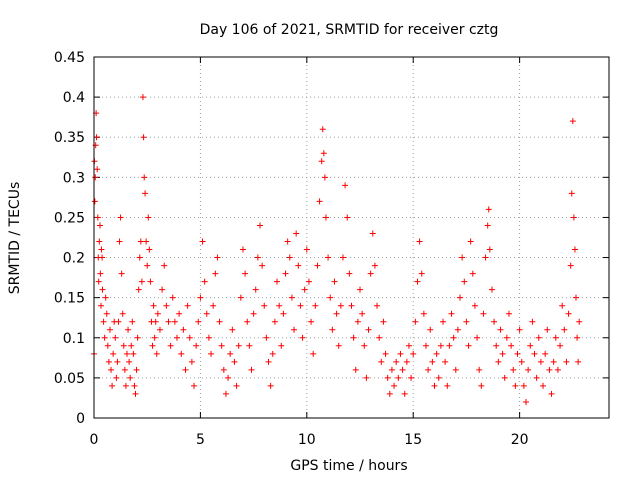 This screenshot has height=480, width=640. Describe the element at coordinates (69, 299) in the screenshot. I see `y-tick-label: 0.15` at that location.